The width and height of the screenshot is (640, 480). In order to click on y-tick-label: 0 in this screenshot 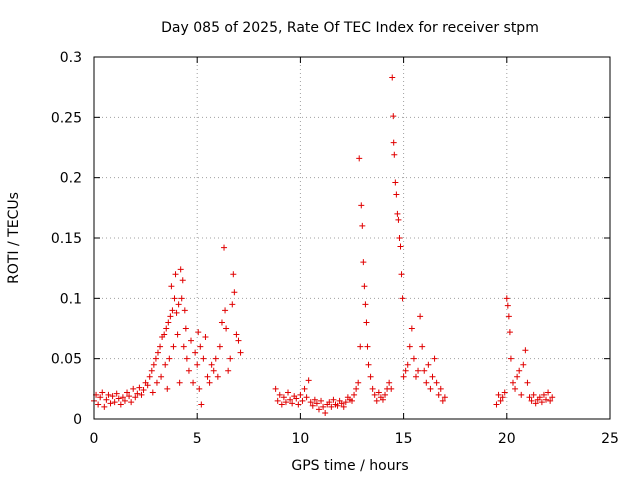, I will do `click(77, 420)`.